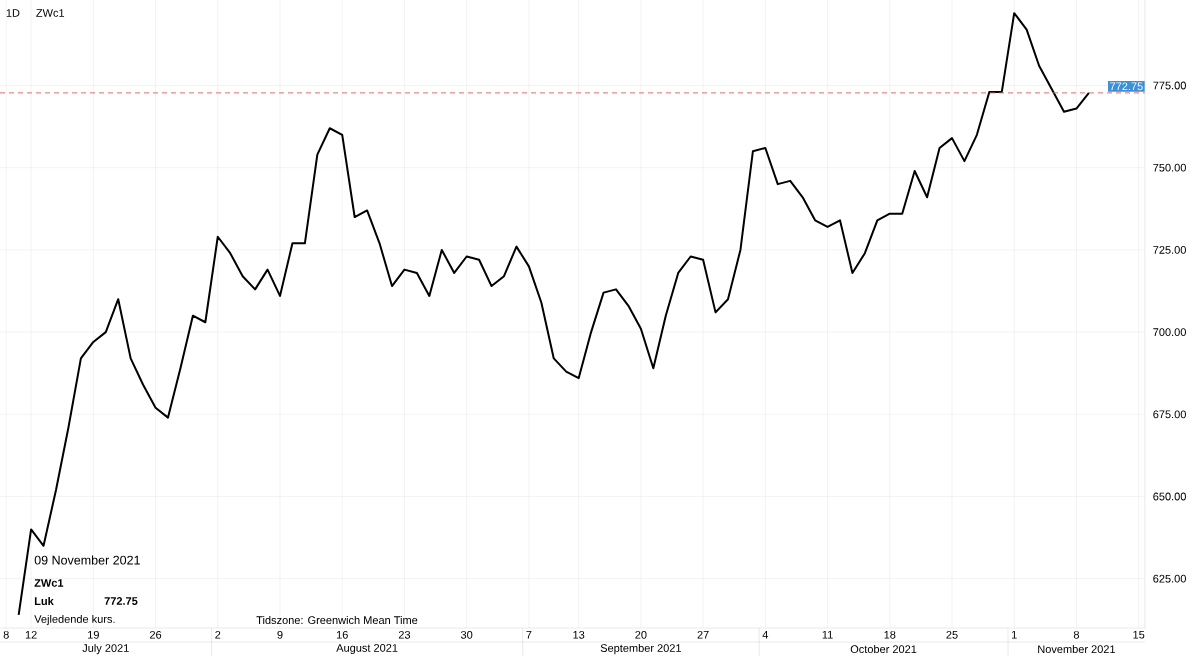 The image size is (1200, 656). I want to click on x-tick-label: 19, so click(93, 634).